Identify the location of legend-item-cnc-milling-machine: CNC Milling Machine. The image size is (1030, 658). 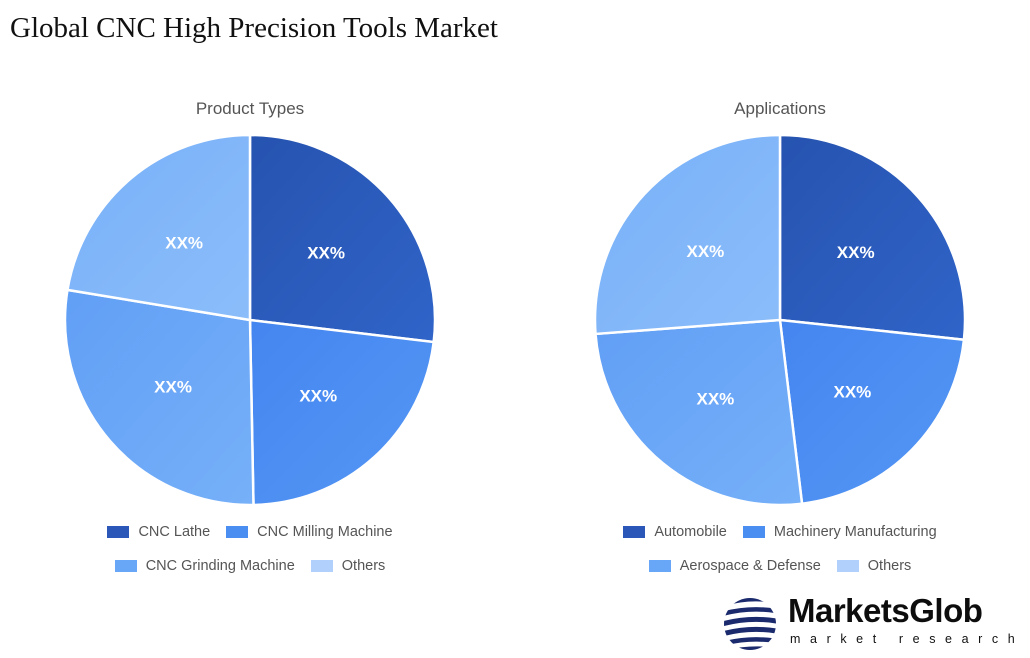
(309, 532).